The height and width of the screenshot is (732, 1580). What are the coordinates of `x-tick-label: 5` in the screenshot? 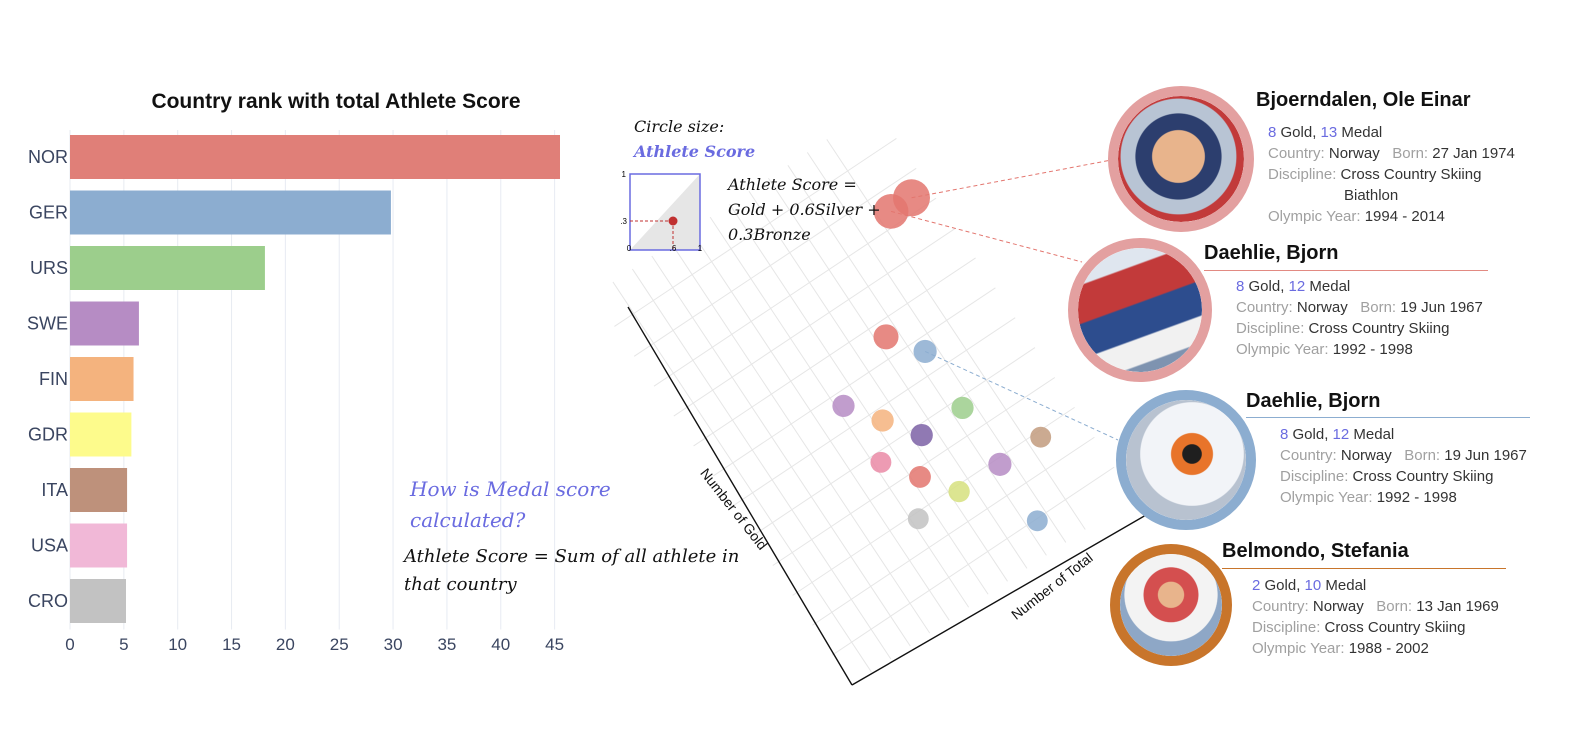 It's located at (123, 644).